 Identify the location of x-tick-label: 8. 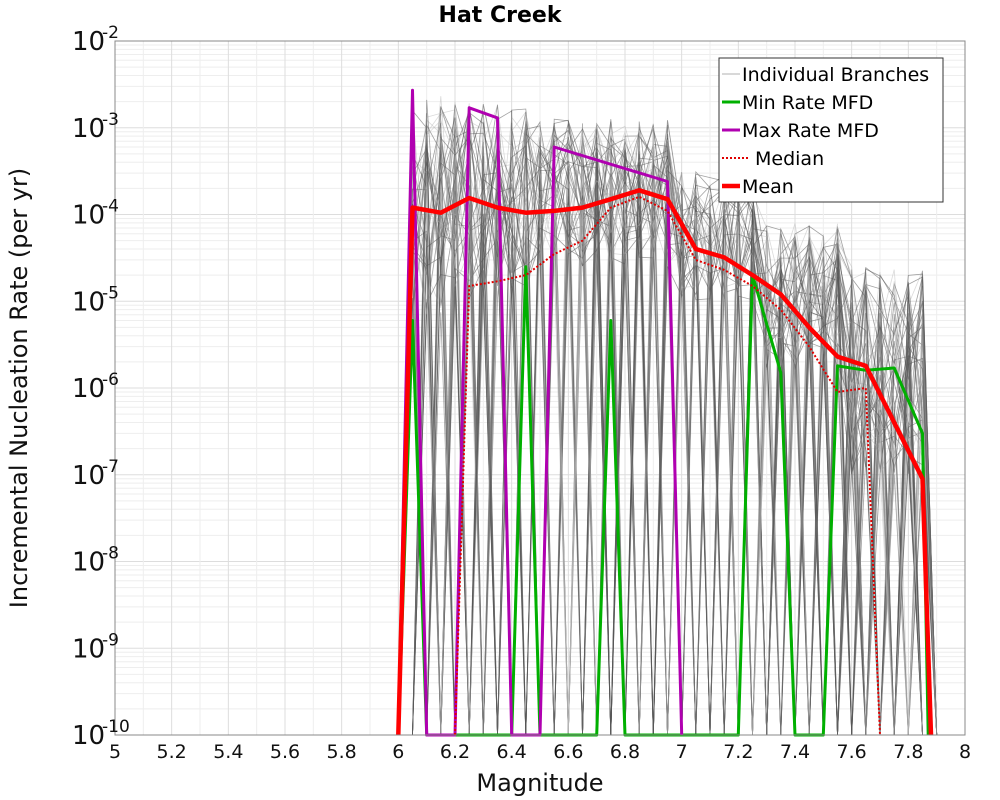
(965, 752).